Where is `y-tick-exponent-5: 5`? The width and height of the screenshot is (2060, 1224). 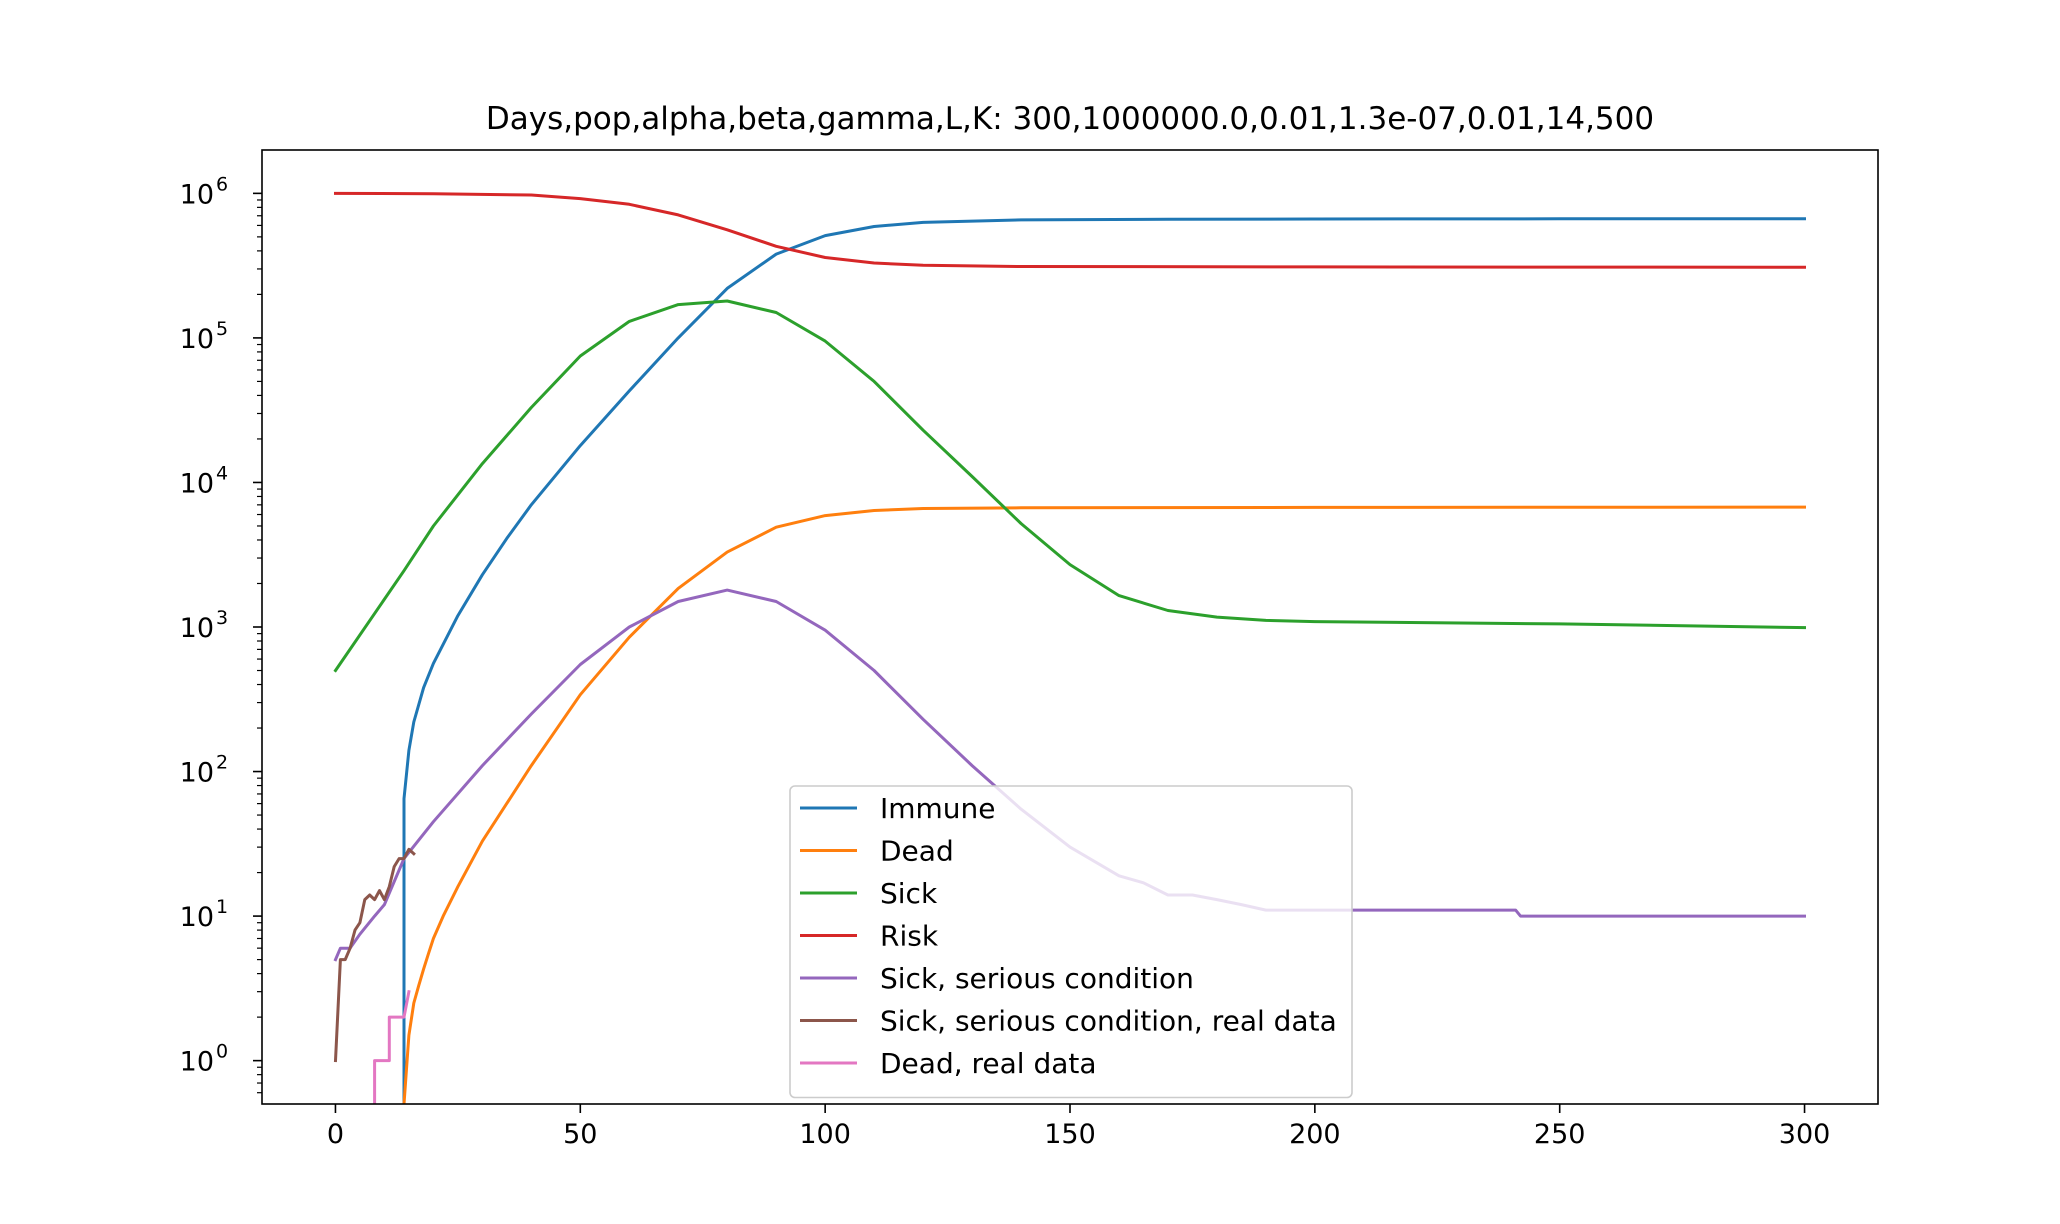 y-tick-exponent-5: 5 is located at coordinates (222, 329).